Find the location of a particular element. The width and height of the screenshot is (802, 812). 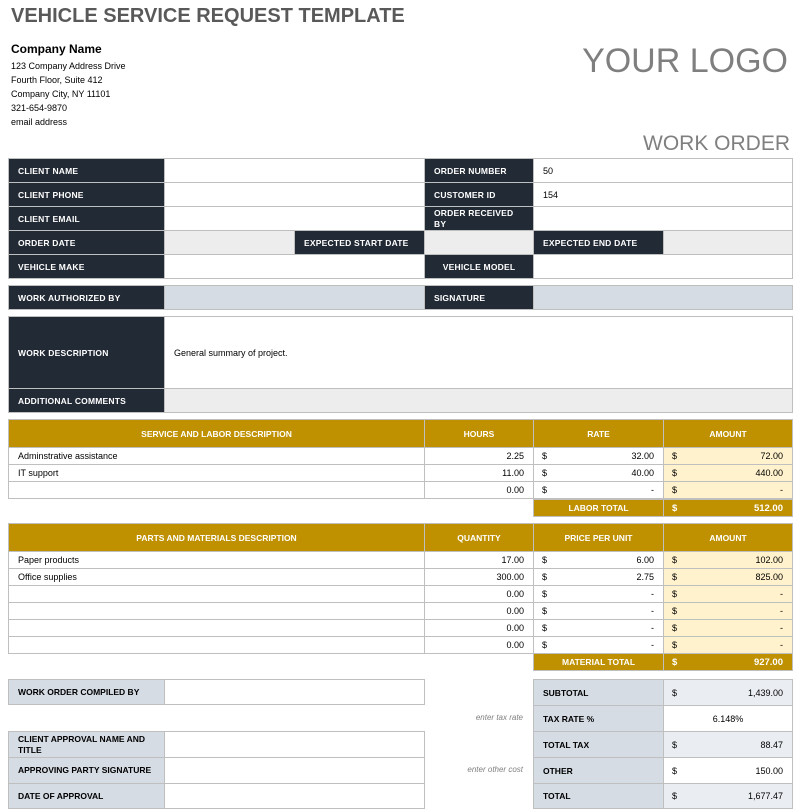

order-number-label: ORDER NUMBER is located at coordinates (479, 170).